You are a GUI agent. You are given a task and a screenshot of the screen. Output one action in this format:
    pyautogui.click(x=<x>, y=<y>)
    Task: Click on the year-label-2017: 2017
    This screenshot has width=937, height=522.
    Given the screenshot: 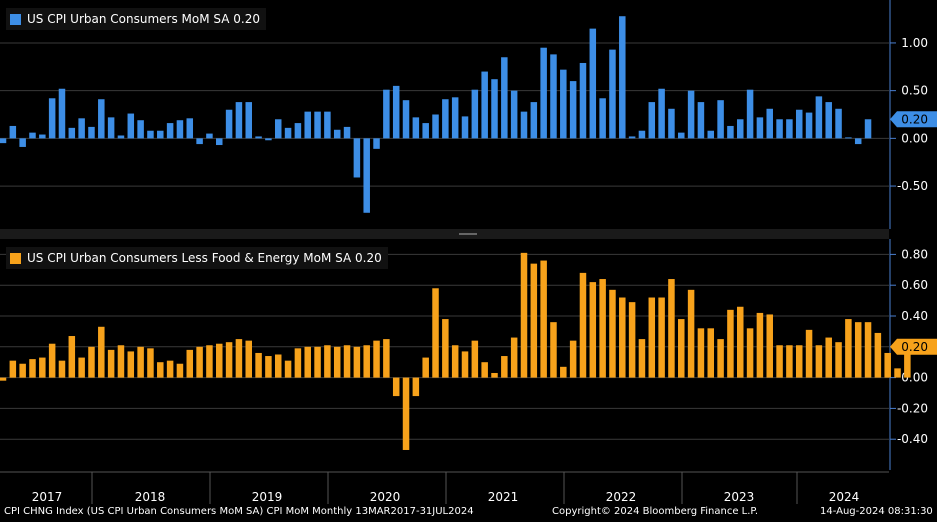 What is the action you would take?
    pyautogui.click(x=47, y=497)
    